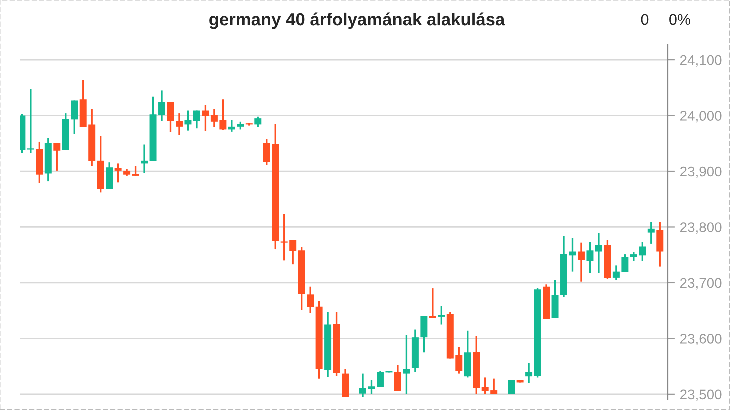  I want to click on chart-title: germany 40 árfolyamának alakulása, so click(358, 21).